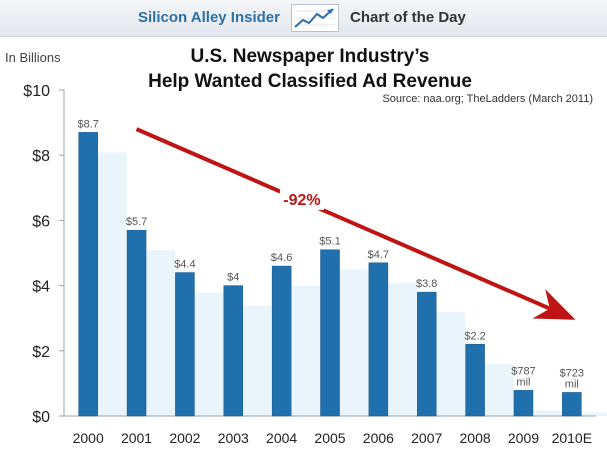 The height and width of the screenshot is (456, 607). Describe the element at coordinates (310, 81) in the screenshot. I see `chart-title-line-2: Help Wanted Classified Ad Revenue` at that location.